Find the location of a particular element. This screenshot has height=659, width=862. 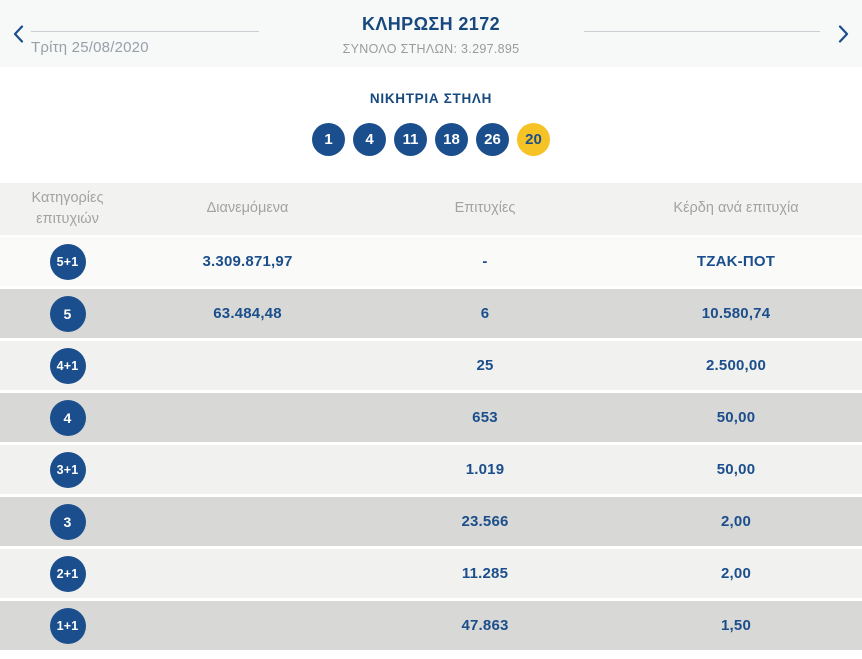

winners-value: 653 is located at coordinates (485, 417).